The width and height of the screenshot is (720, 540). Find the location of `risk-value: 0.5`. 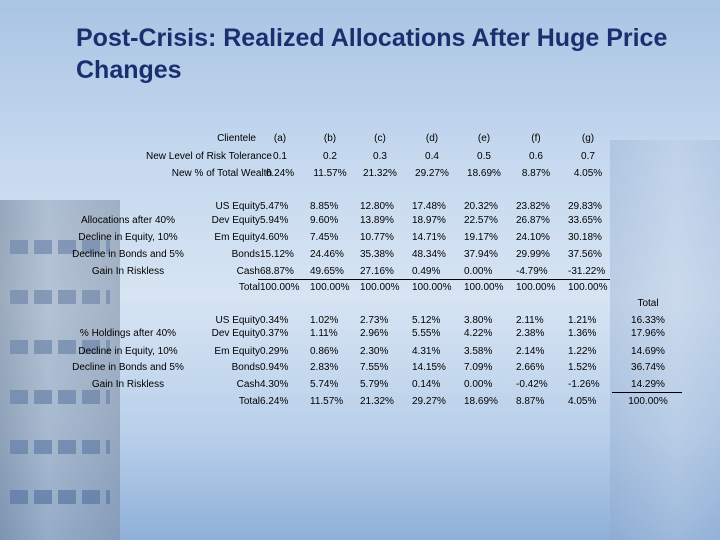

risk-value: 0.5 is located at coordinates (484, 156).